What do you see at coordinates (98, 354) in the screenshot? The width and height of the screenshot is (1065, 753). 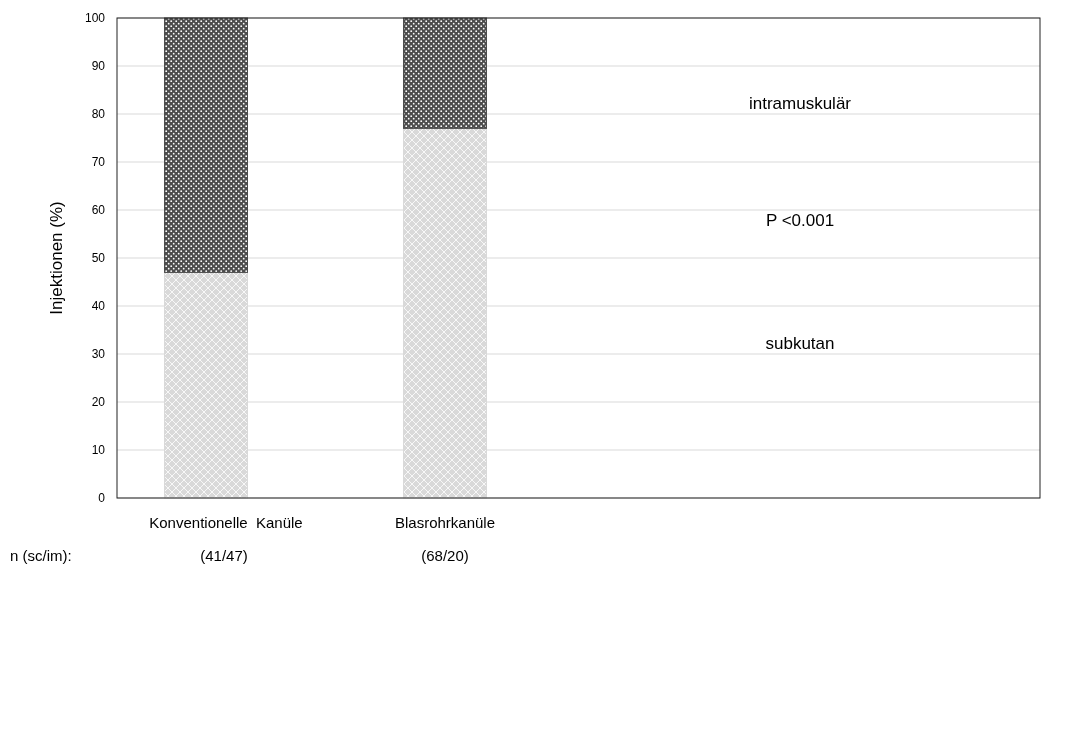 I see `y-tick-label: 30` at bounding box center [98, 354].